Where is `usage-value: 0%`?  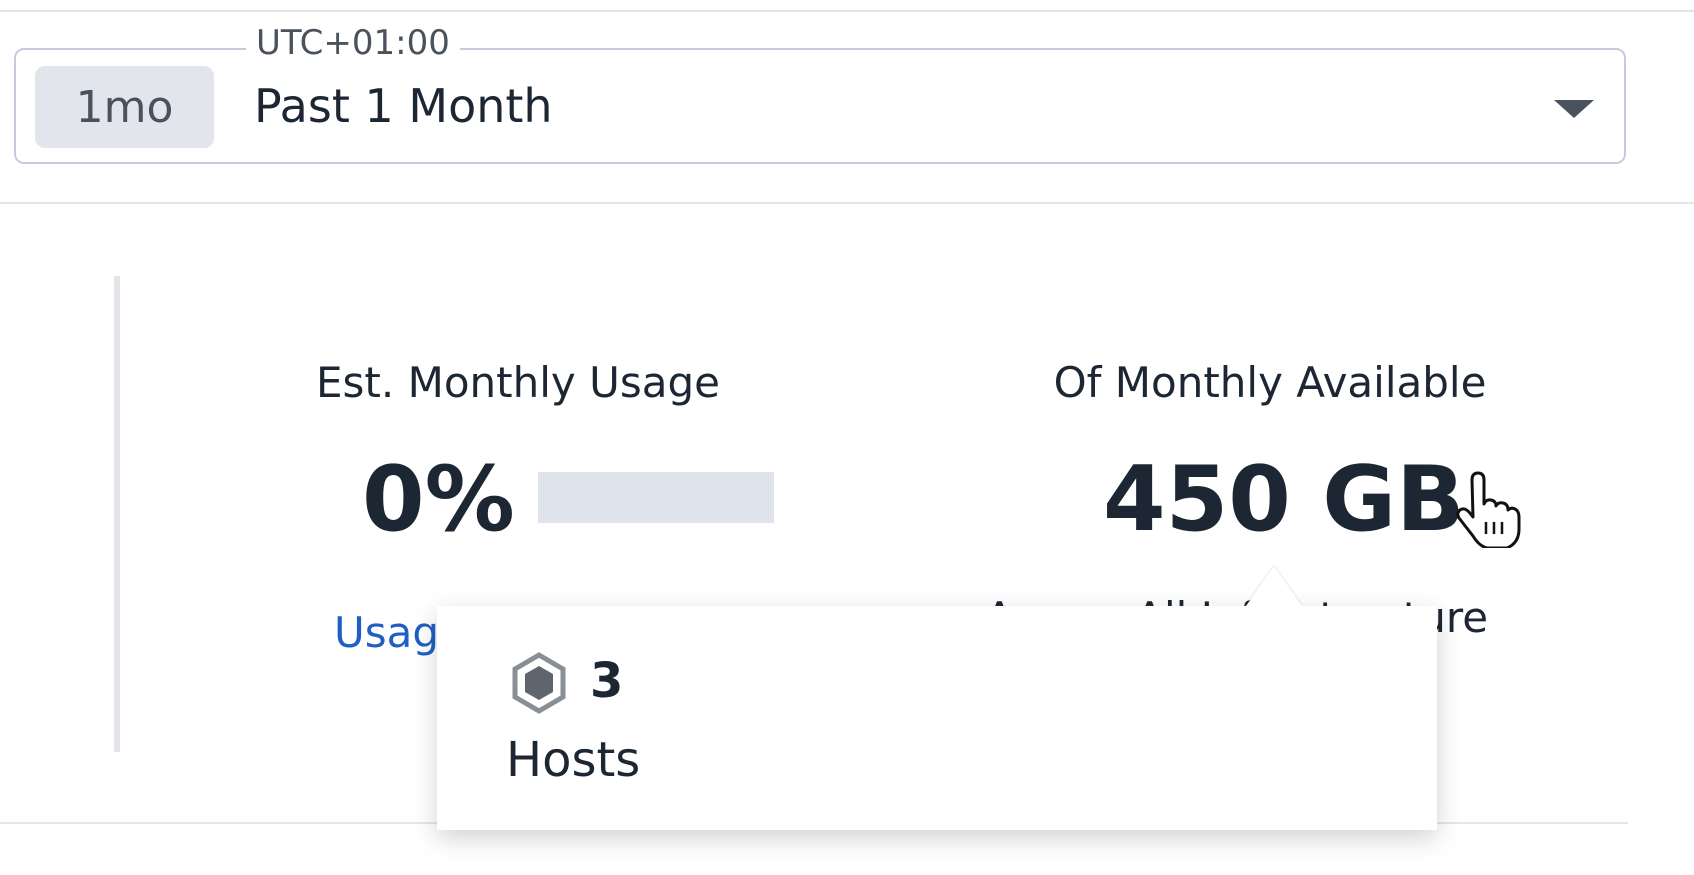 usage-value: 0% is located at coordinates (438, 499).